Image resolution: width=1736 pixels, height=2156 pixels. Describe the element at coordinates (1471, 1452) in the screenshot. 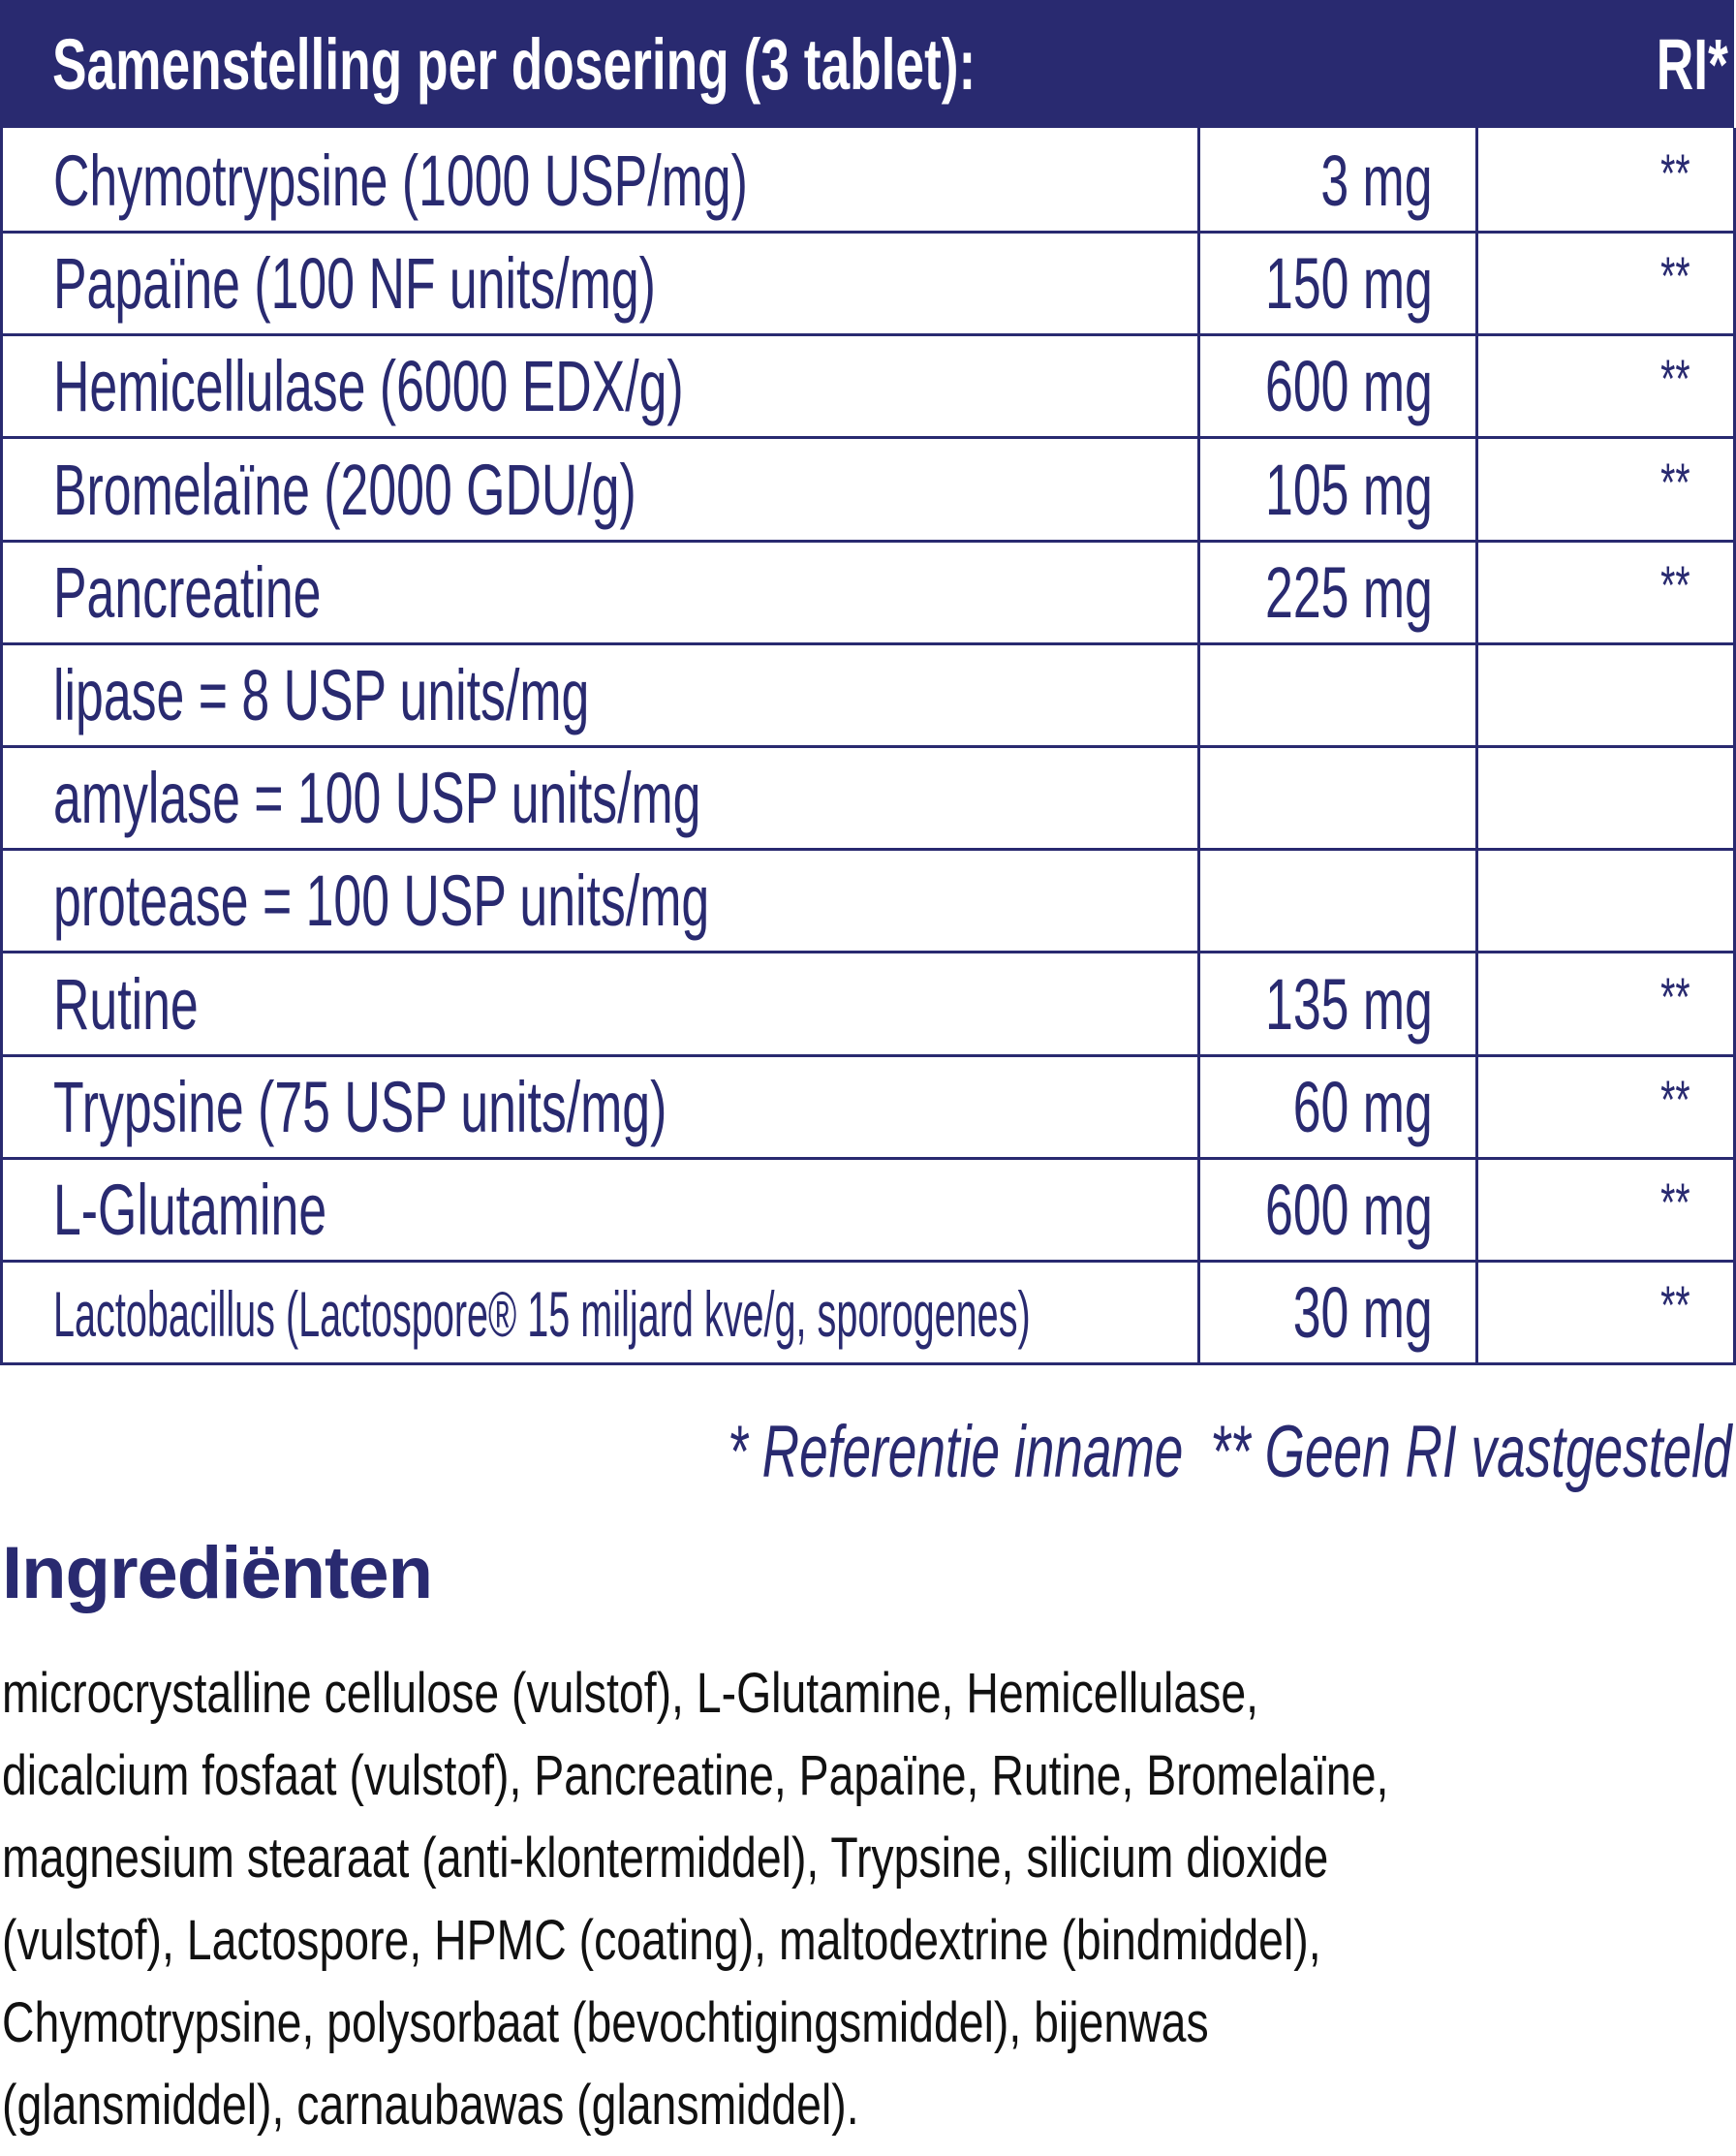

I see `footnote-no-ri: ** Geen RI vastgesteld` at that location.